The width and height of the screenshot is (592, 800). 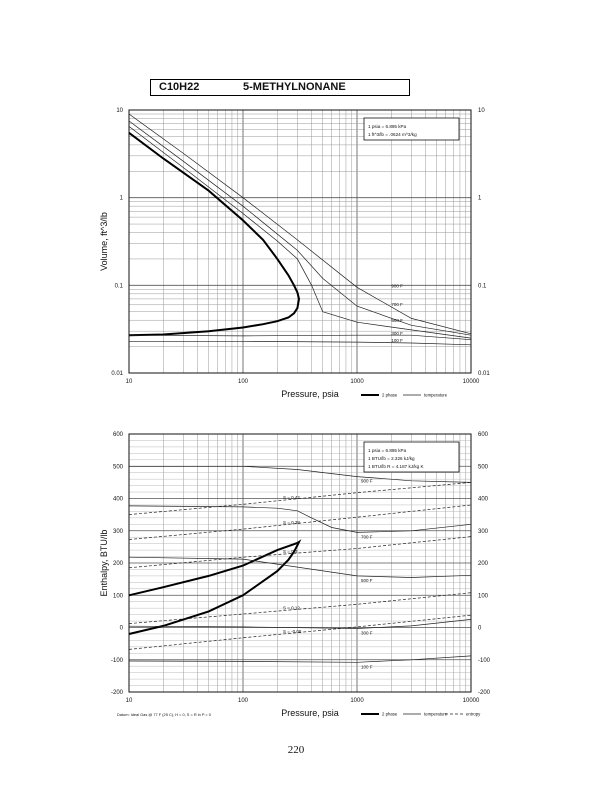 I want to click on y-tick-label-right: 0.01, so click(x=484, y=374).